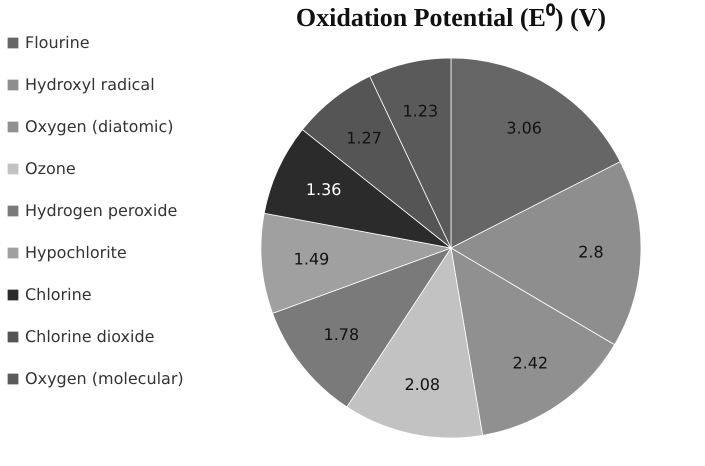  I want to click on legend-label: Hydroxyl radical, so click(90, 84).